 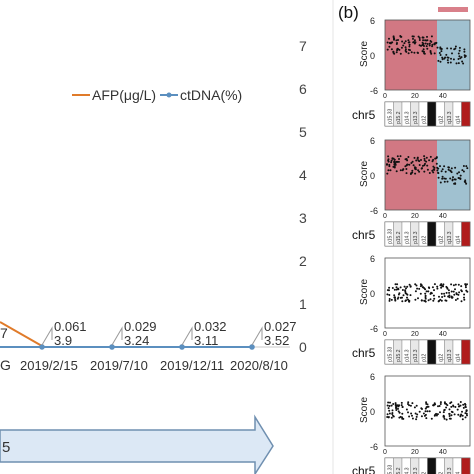 What do you see at coordinates (303, 218) in the screenshot?
I see `right-axis-tick-label: 3` at bounding box center [303, 218].